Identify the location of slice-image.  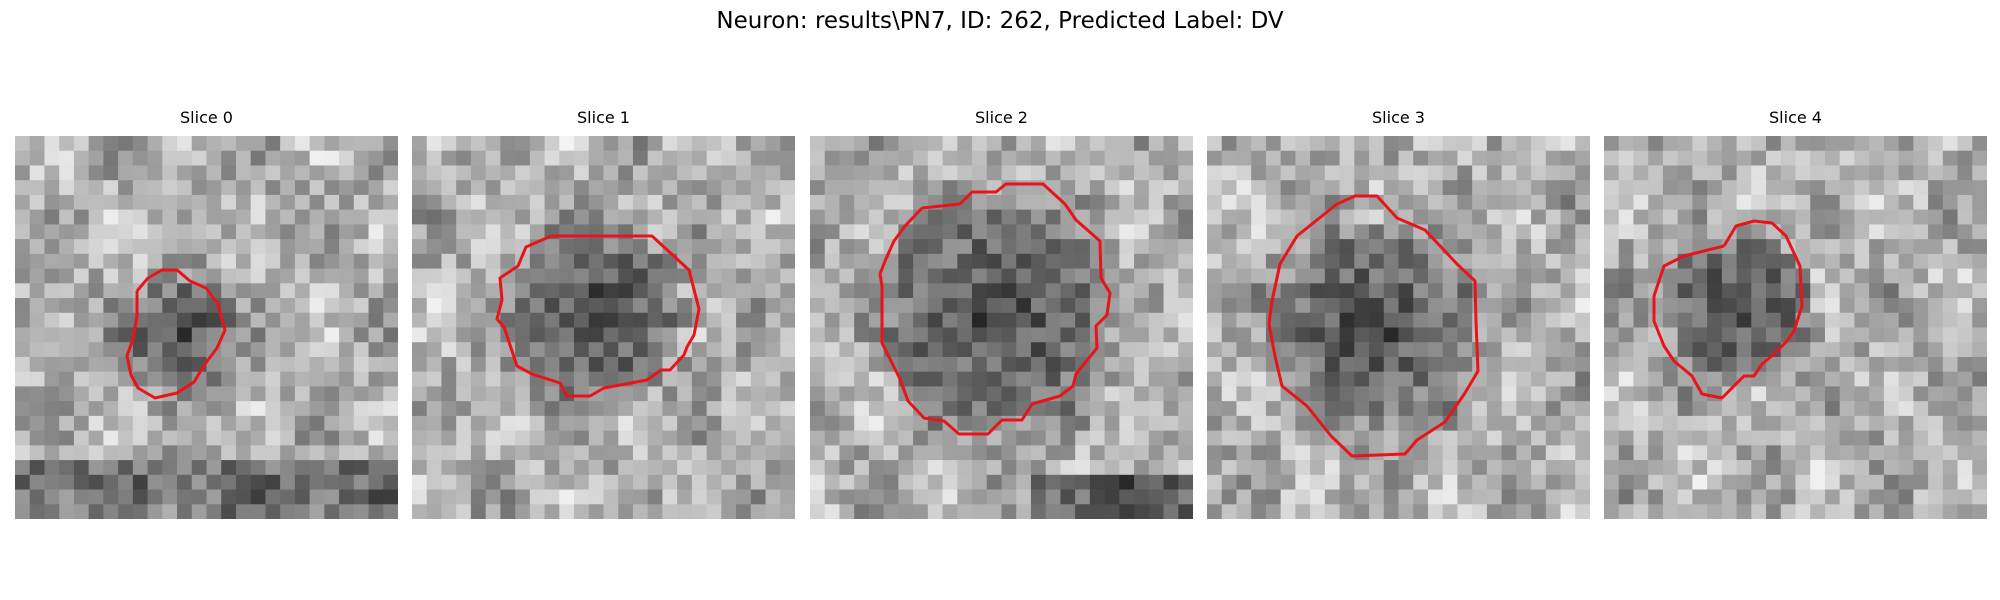
(1398, 327).